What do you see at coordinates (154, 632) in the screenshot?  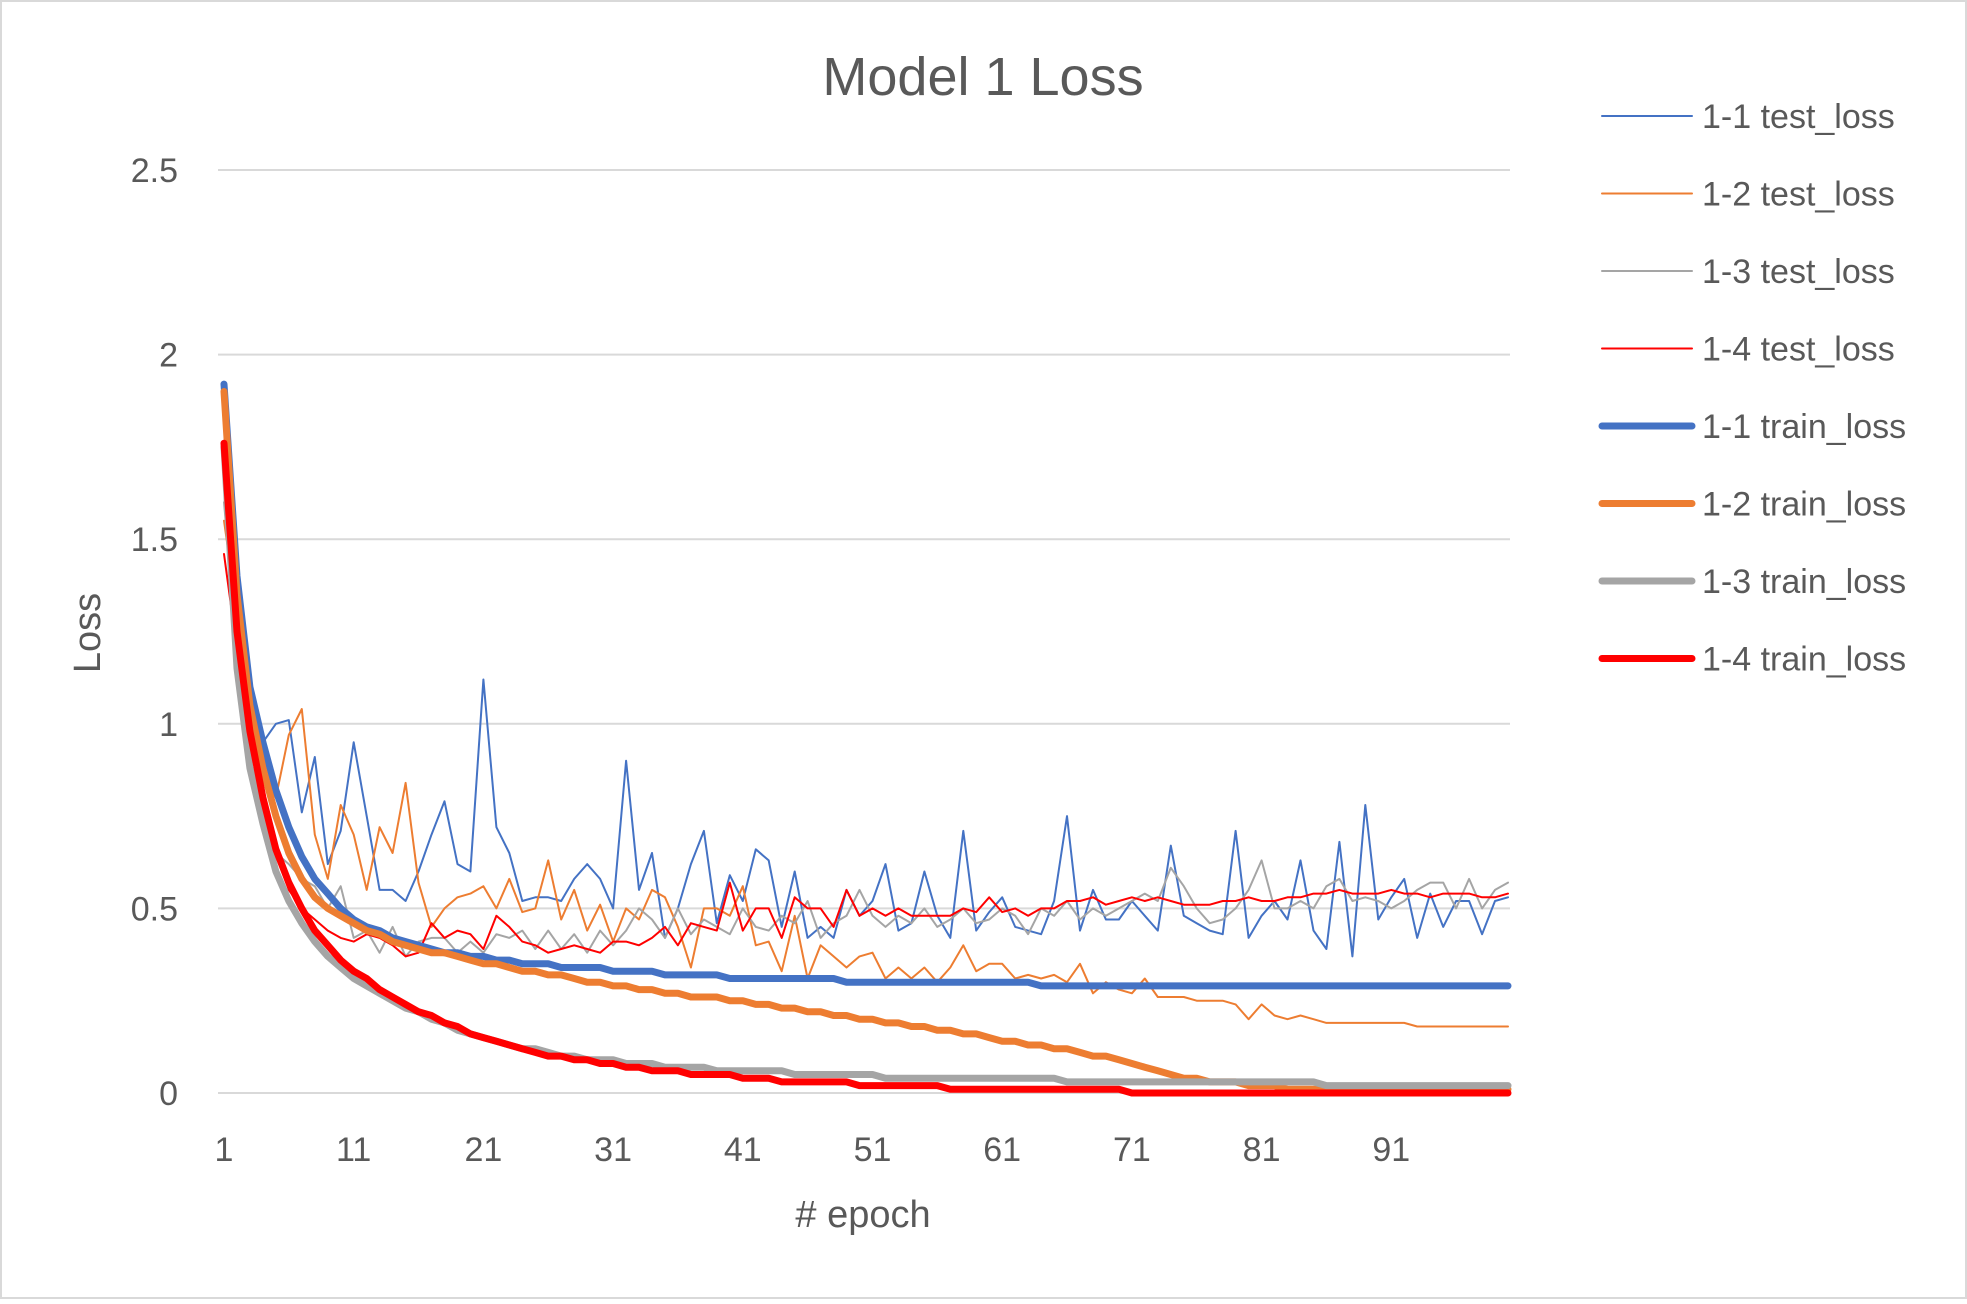 I see `y-axis-ticks: 0 0.5 1 1.5 2 2.5` at bounding box center [154, 632].